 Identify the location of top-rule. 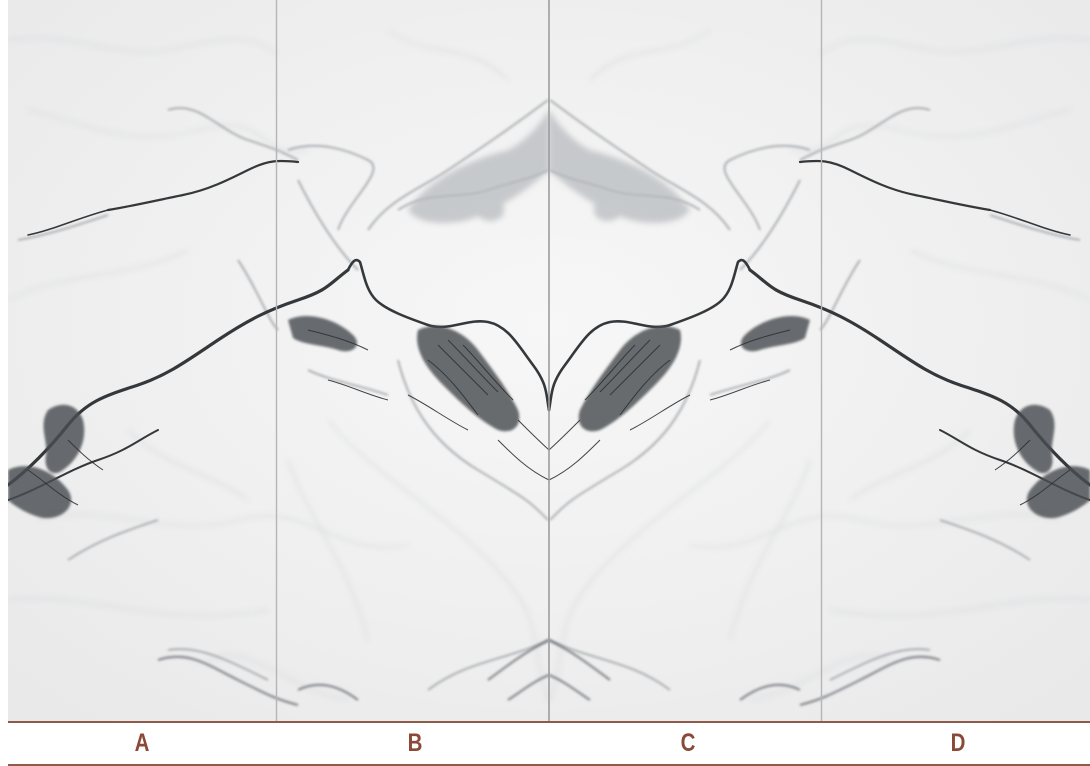
(549, 722).